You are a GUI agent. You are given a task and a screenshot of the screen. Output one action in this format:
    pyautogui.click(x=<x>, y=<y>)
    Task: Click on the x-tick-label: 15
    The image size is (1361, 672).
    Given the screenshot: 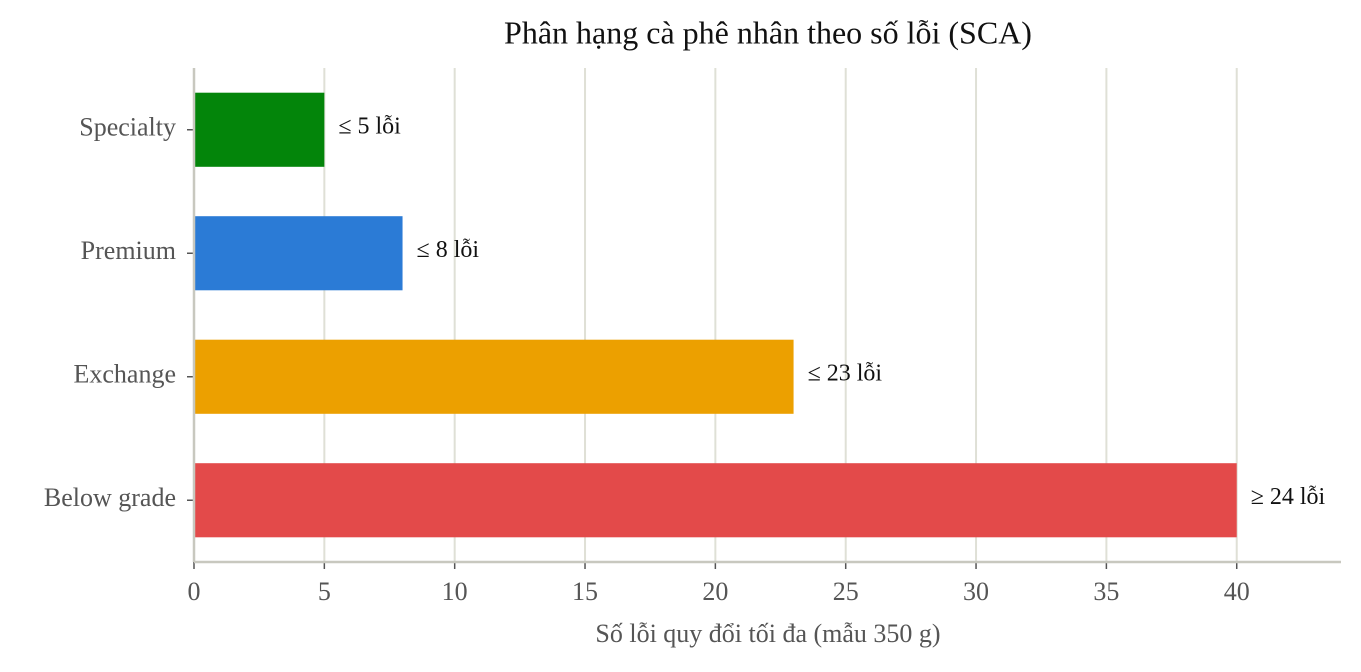 What is the action you would take?
    pyautogui.click(x=585, y=591)
    